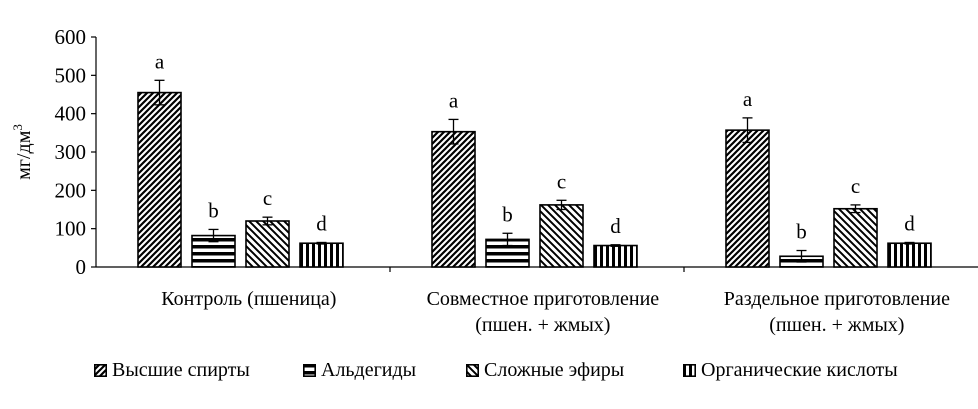  I want to click on y-tick-label: 600, so click(71, 37).